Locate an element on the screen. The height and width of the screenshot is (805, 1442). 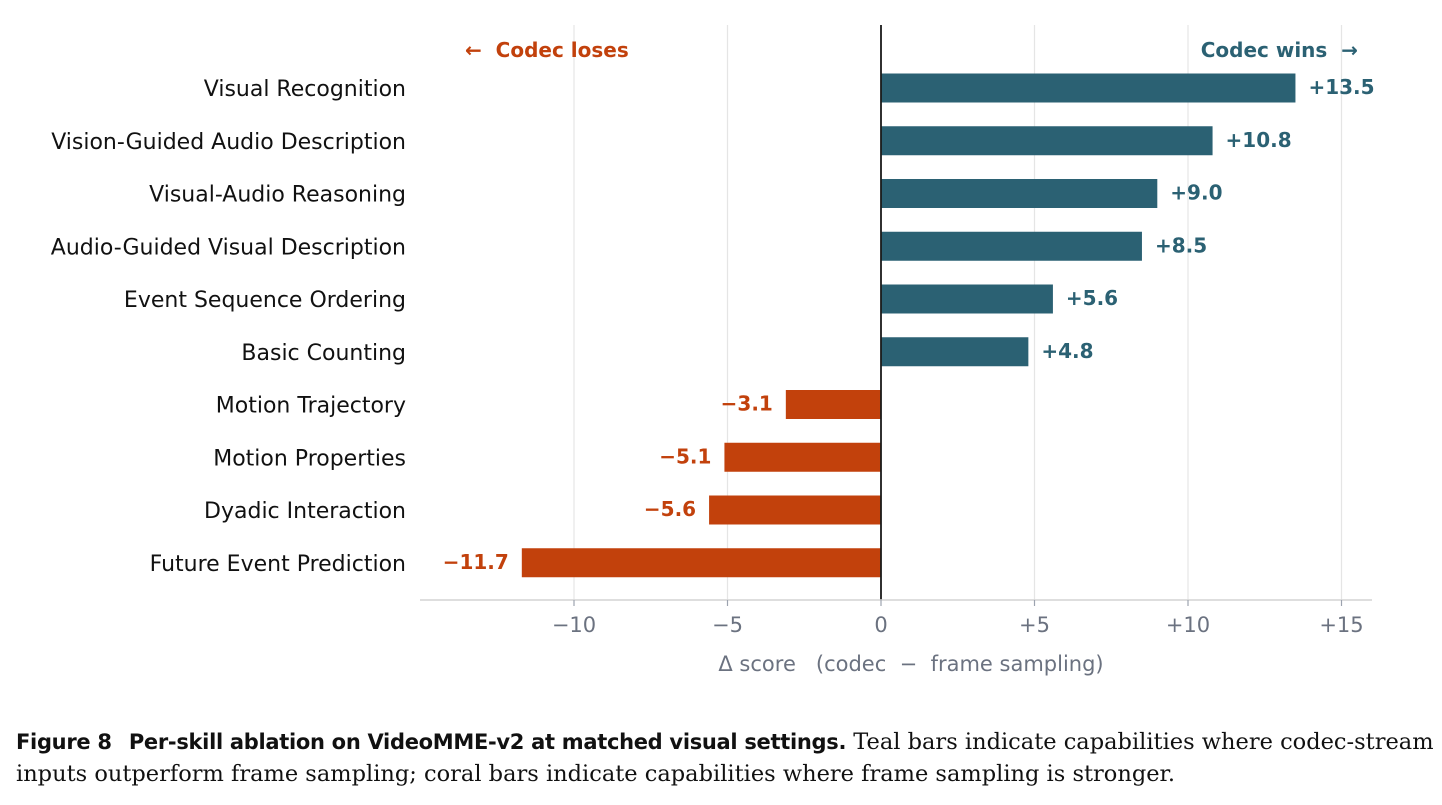
category-label: Event Sequence Ordering is located at coordinates (265, 300).